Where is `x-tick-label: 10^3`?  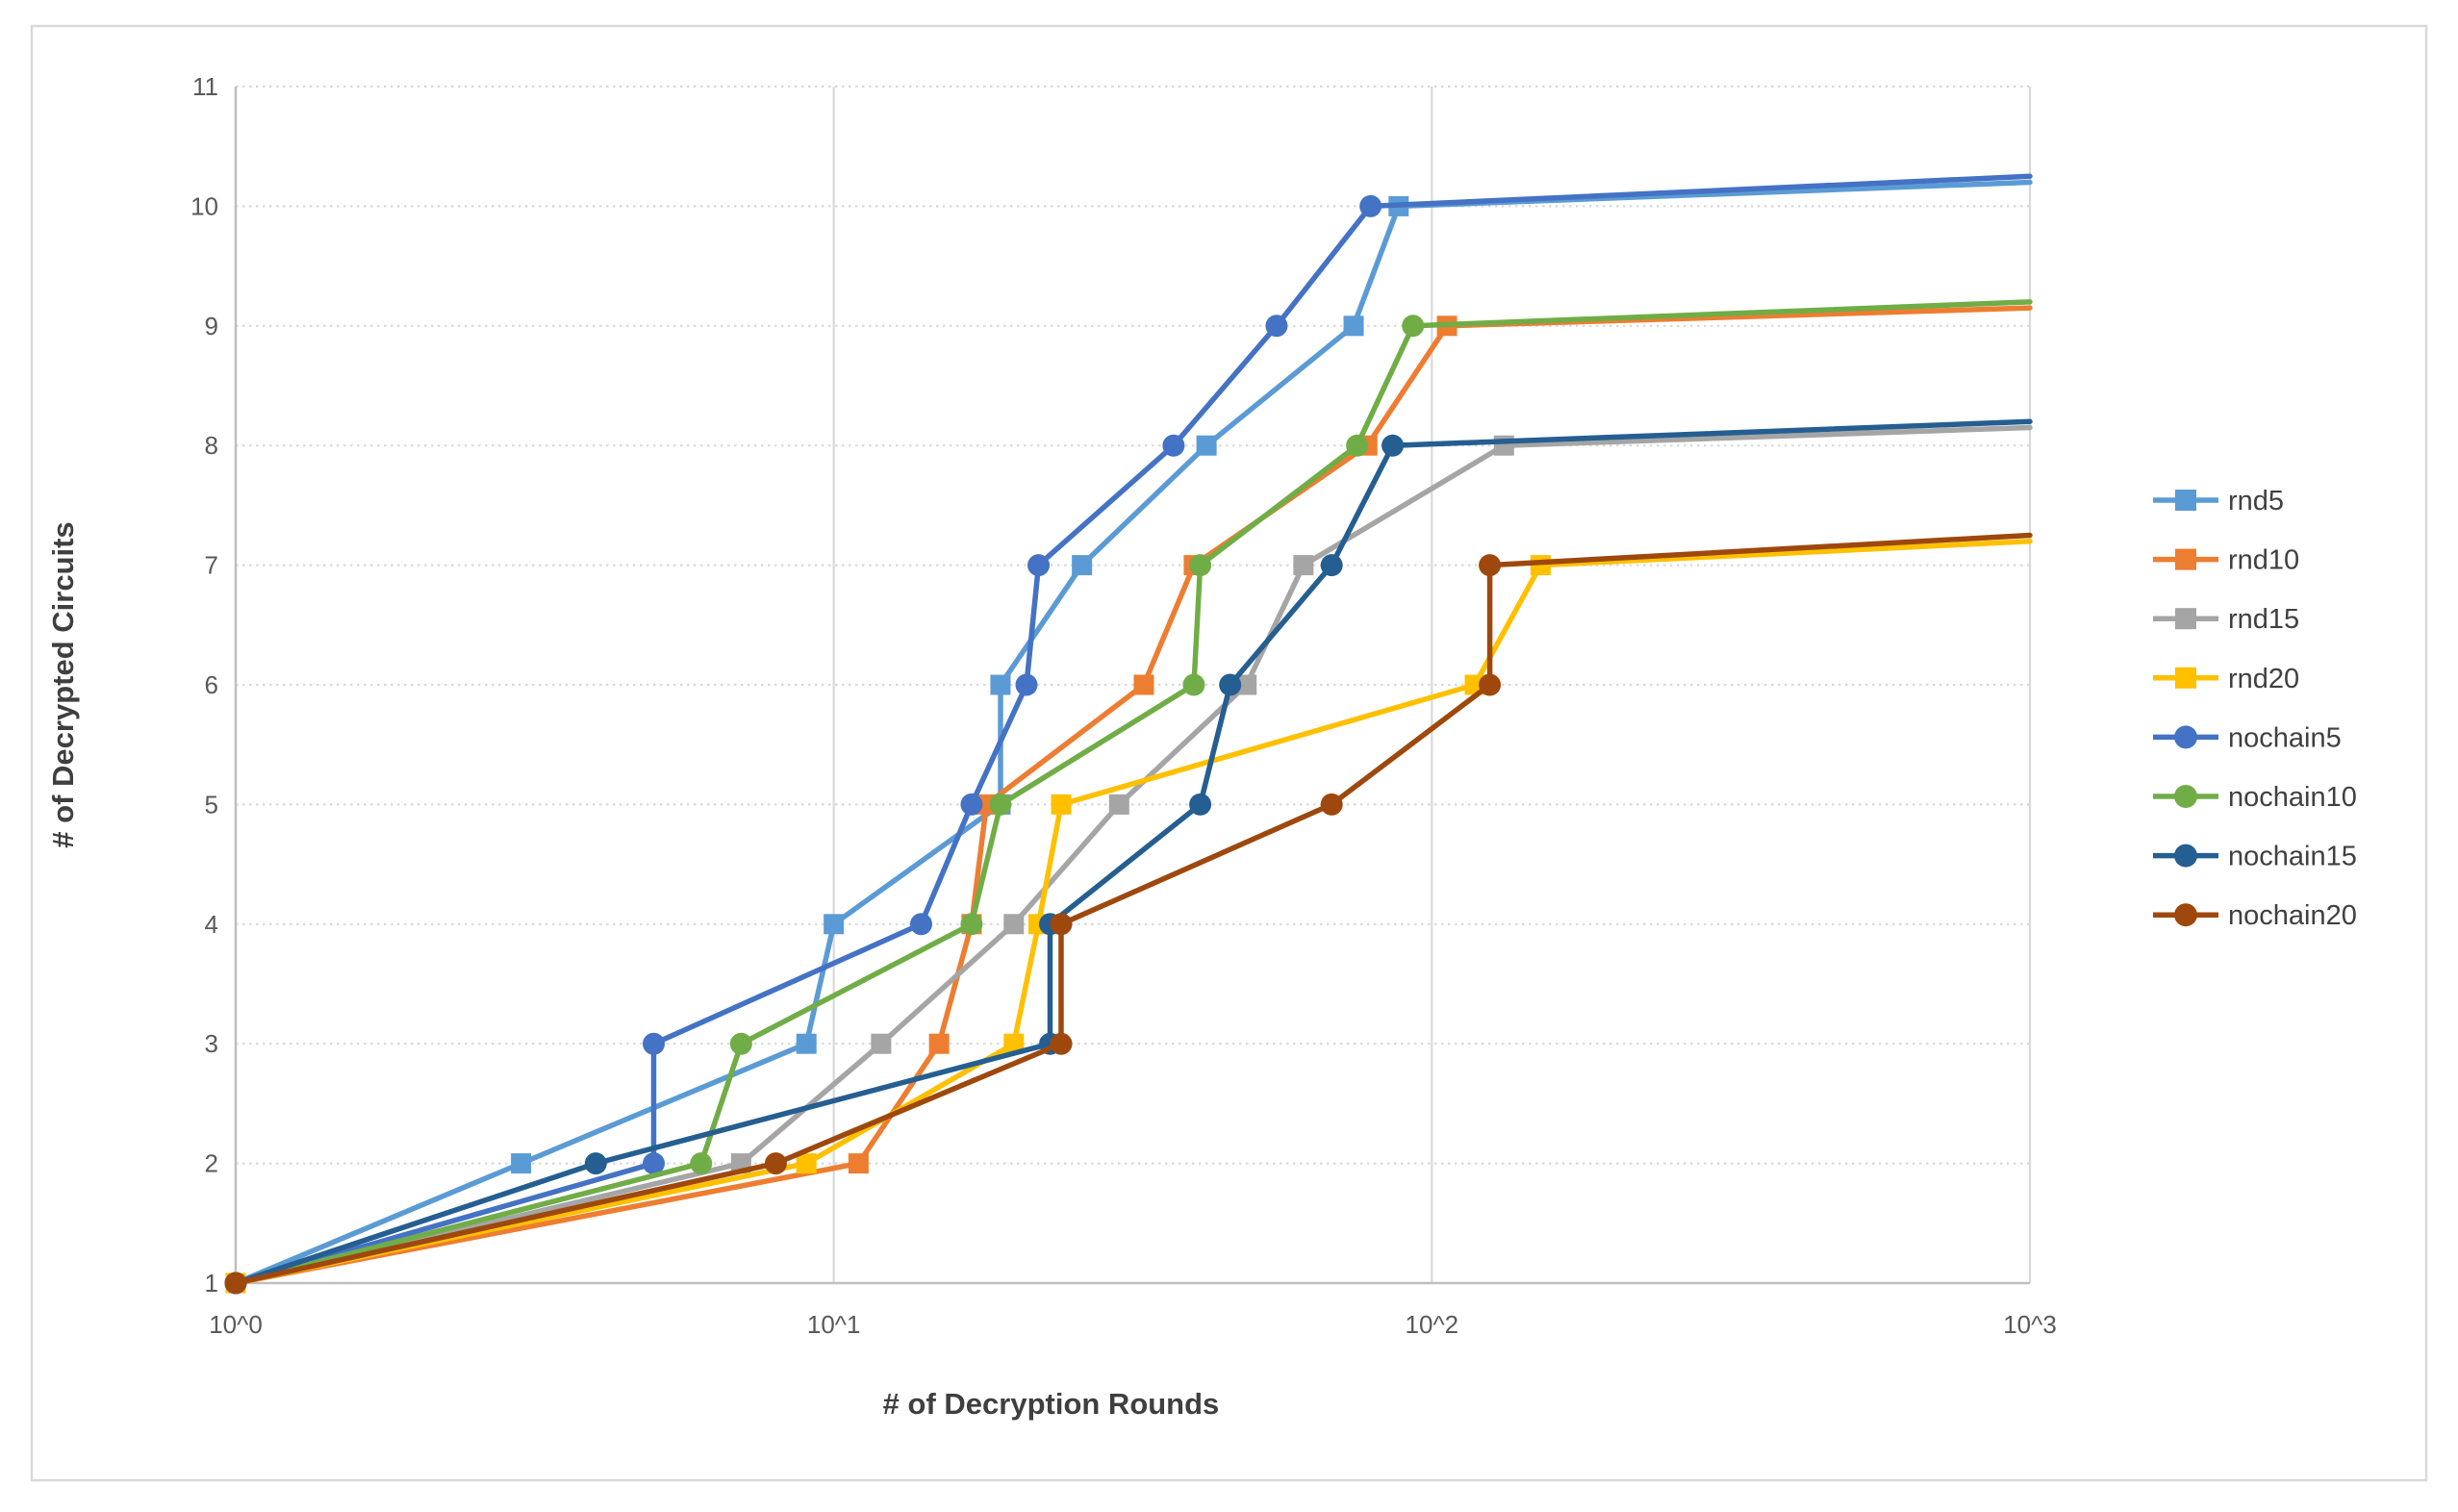
x-tick-label: 10^3 is located at coordinates (2030, 1324).